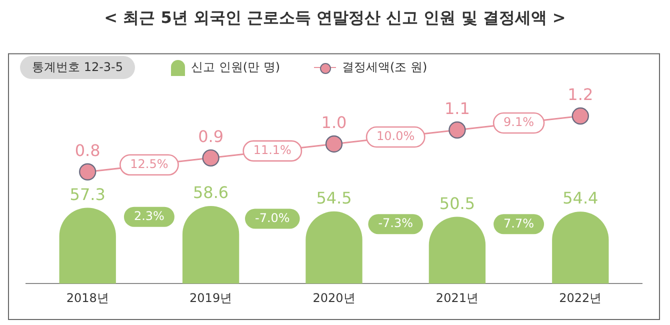  I want to click on x-tick-label: 2021년, so click(457, 297).